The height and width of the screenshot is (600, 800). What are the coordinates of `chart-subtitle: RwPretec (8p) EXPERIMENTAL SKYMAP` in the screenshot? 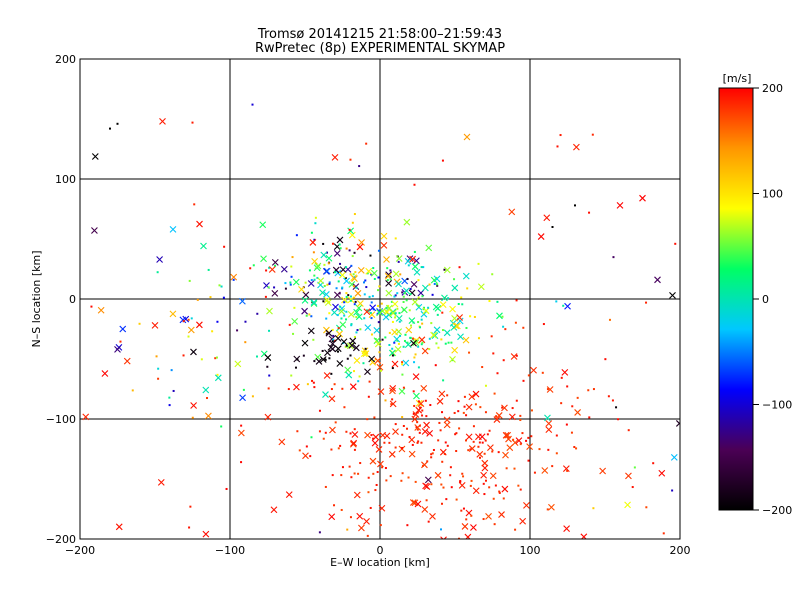 It's located at (380, 48).